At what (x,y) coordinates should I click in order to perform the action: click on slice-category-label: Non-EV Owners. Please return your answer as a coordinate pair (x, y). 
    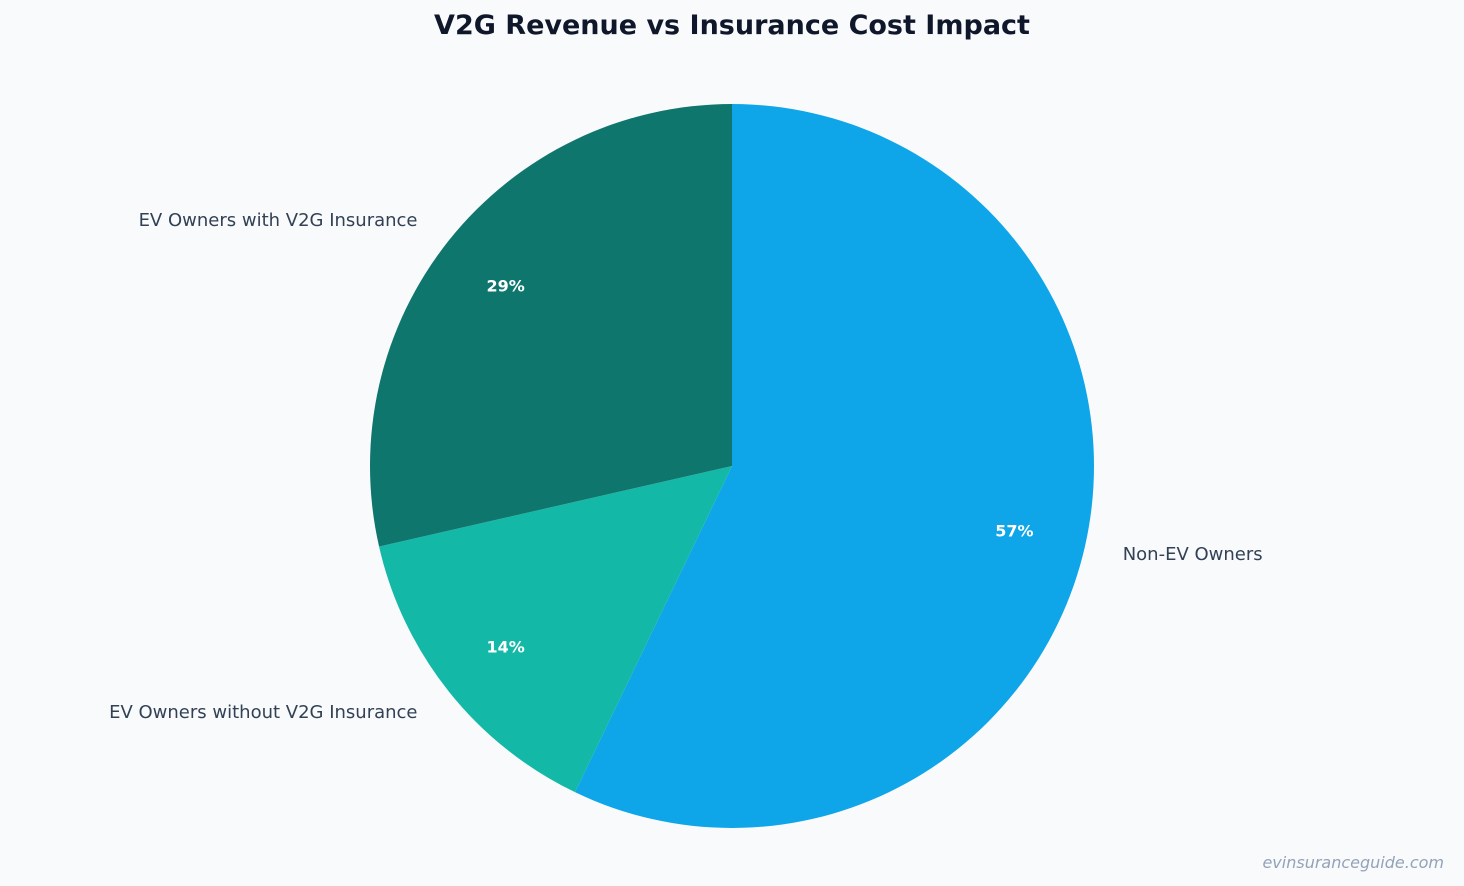
    Looking at the image, I should click on (1193, 554).